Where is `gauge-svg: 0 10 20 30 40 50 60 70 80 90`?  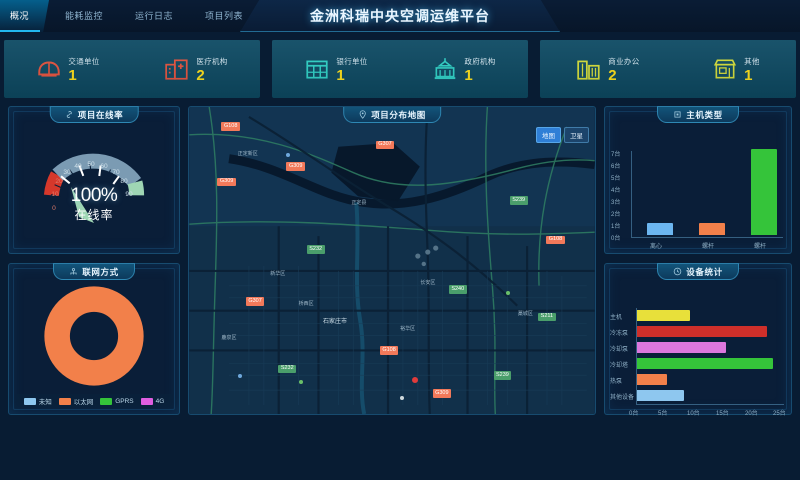 gauge-svg: 0 10 20 30 40 50 60 70 80 90 is located at coordinates (94, 188).